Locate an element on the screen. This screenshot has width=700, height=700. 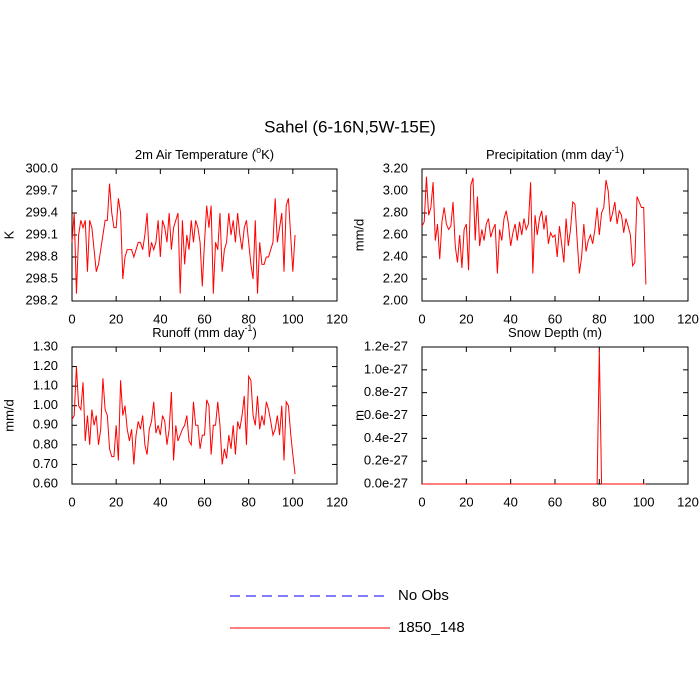
y-axis-label: m is located at coordinates (358, 415).